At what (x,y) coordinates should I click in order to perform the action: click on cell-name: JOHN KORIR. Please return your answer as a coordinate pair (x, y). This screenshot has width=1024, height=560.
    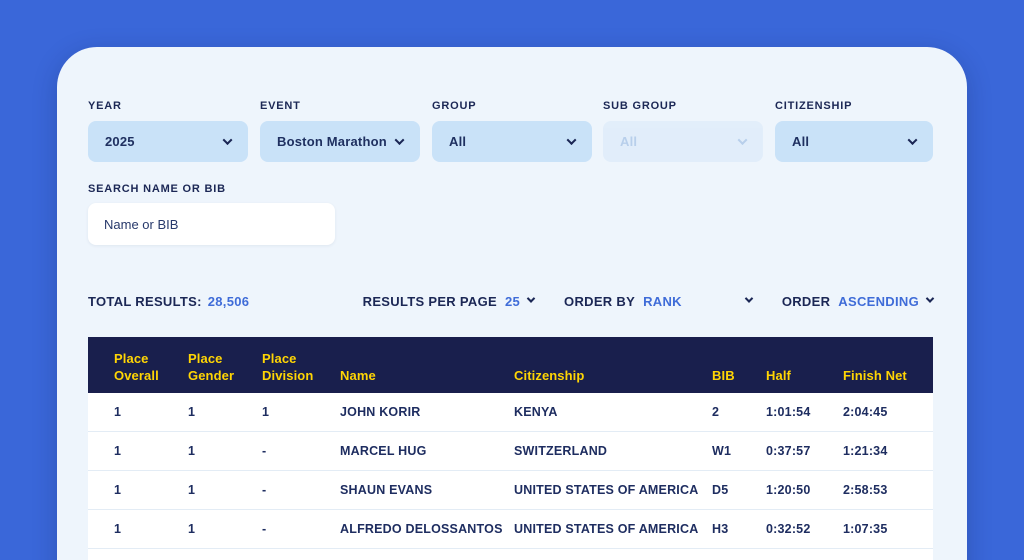
    Looking at the image, I should click on (380, 412).